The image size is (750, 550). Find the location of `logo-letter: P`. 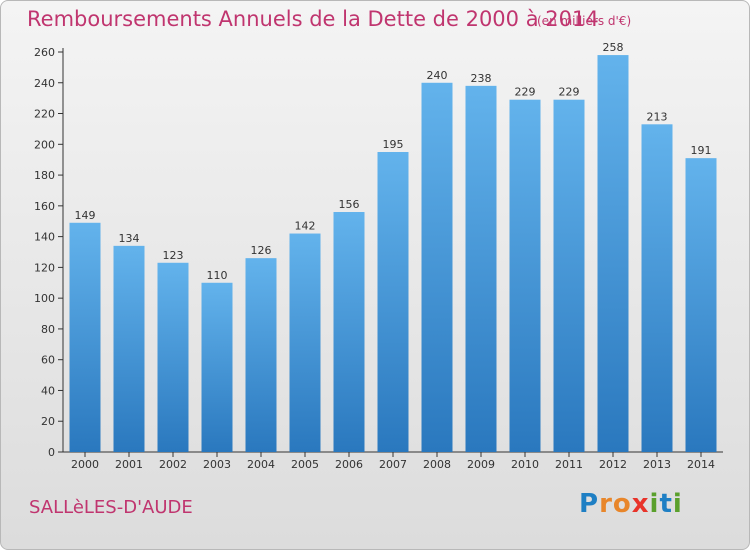

logo-letter: P is located at coordinates (589, 504).